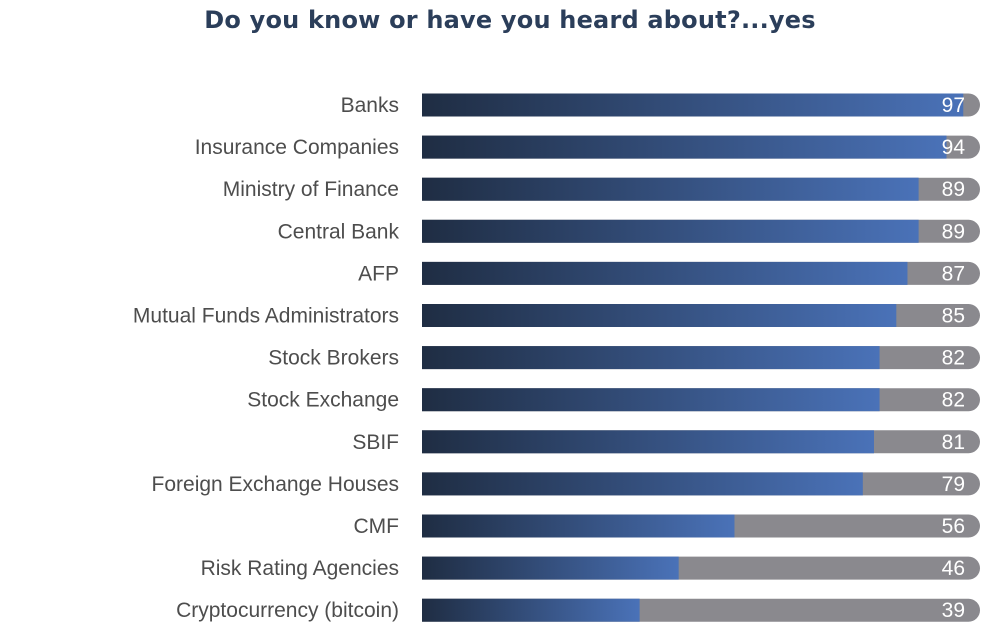 The image size is (1000, 633). I want to click on bar-row: CMF 56, so click(667, 526).